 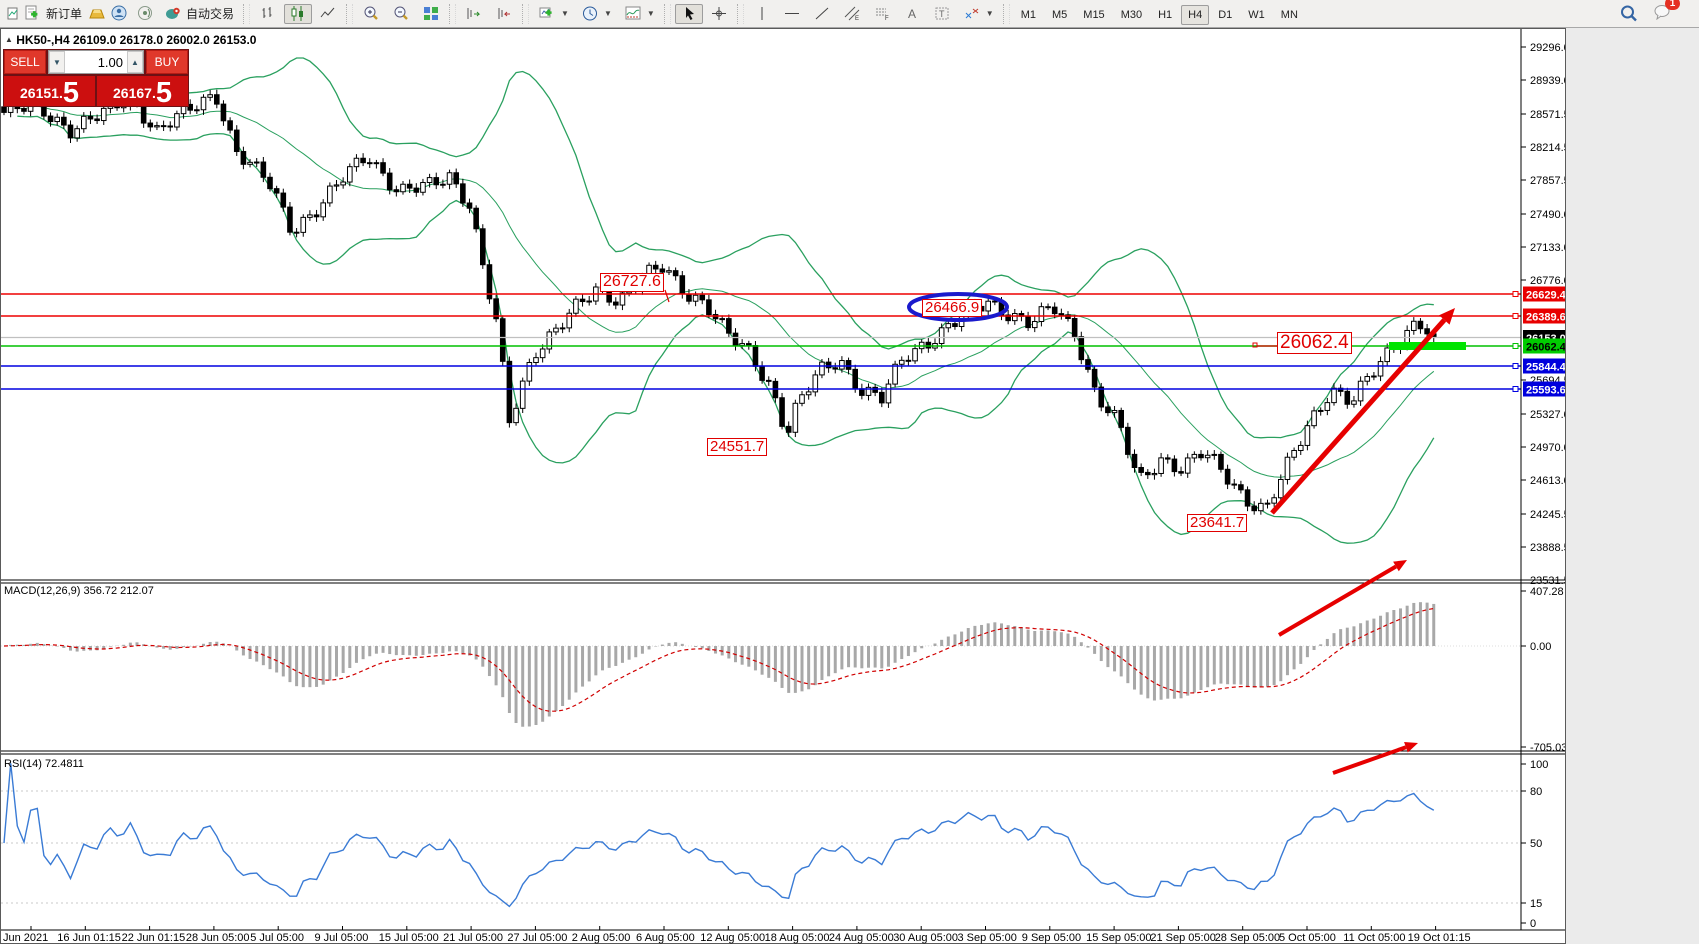 I want to click on price-callout: 24551.7, so click(x=737, y=447).